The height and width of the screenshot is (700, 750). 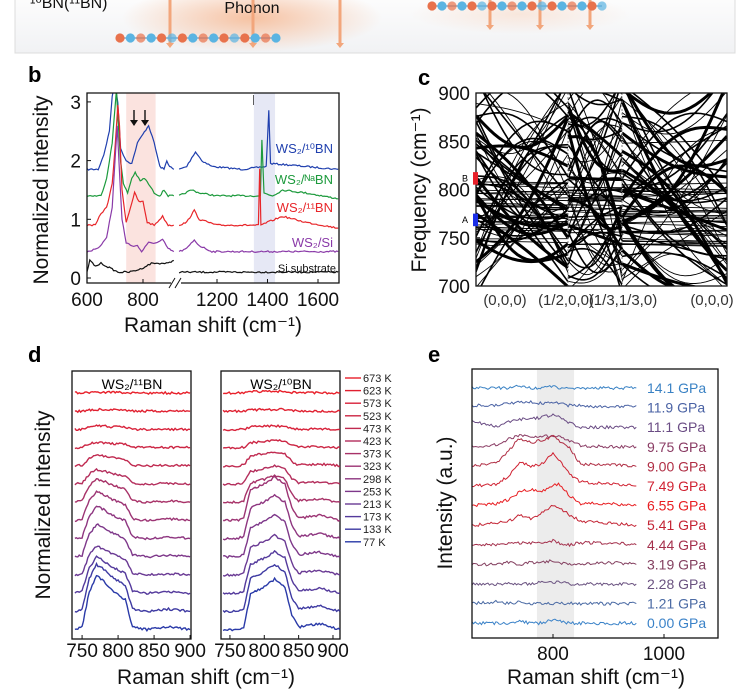 What do you see at coordinates (664, 654) in the screenshot?
I see `e-x-tick-label: 1000` at bounding box center [664, 654].